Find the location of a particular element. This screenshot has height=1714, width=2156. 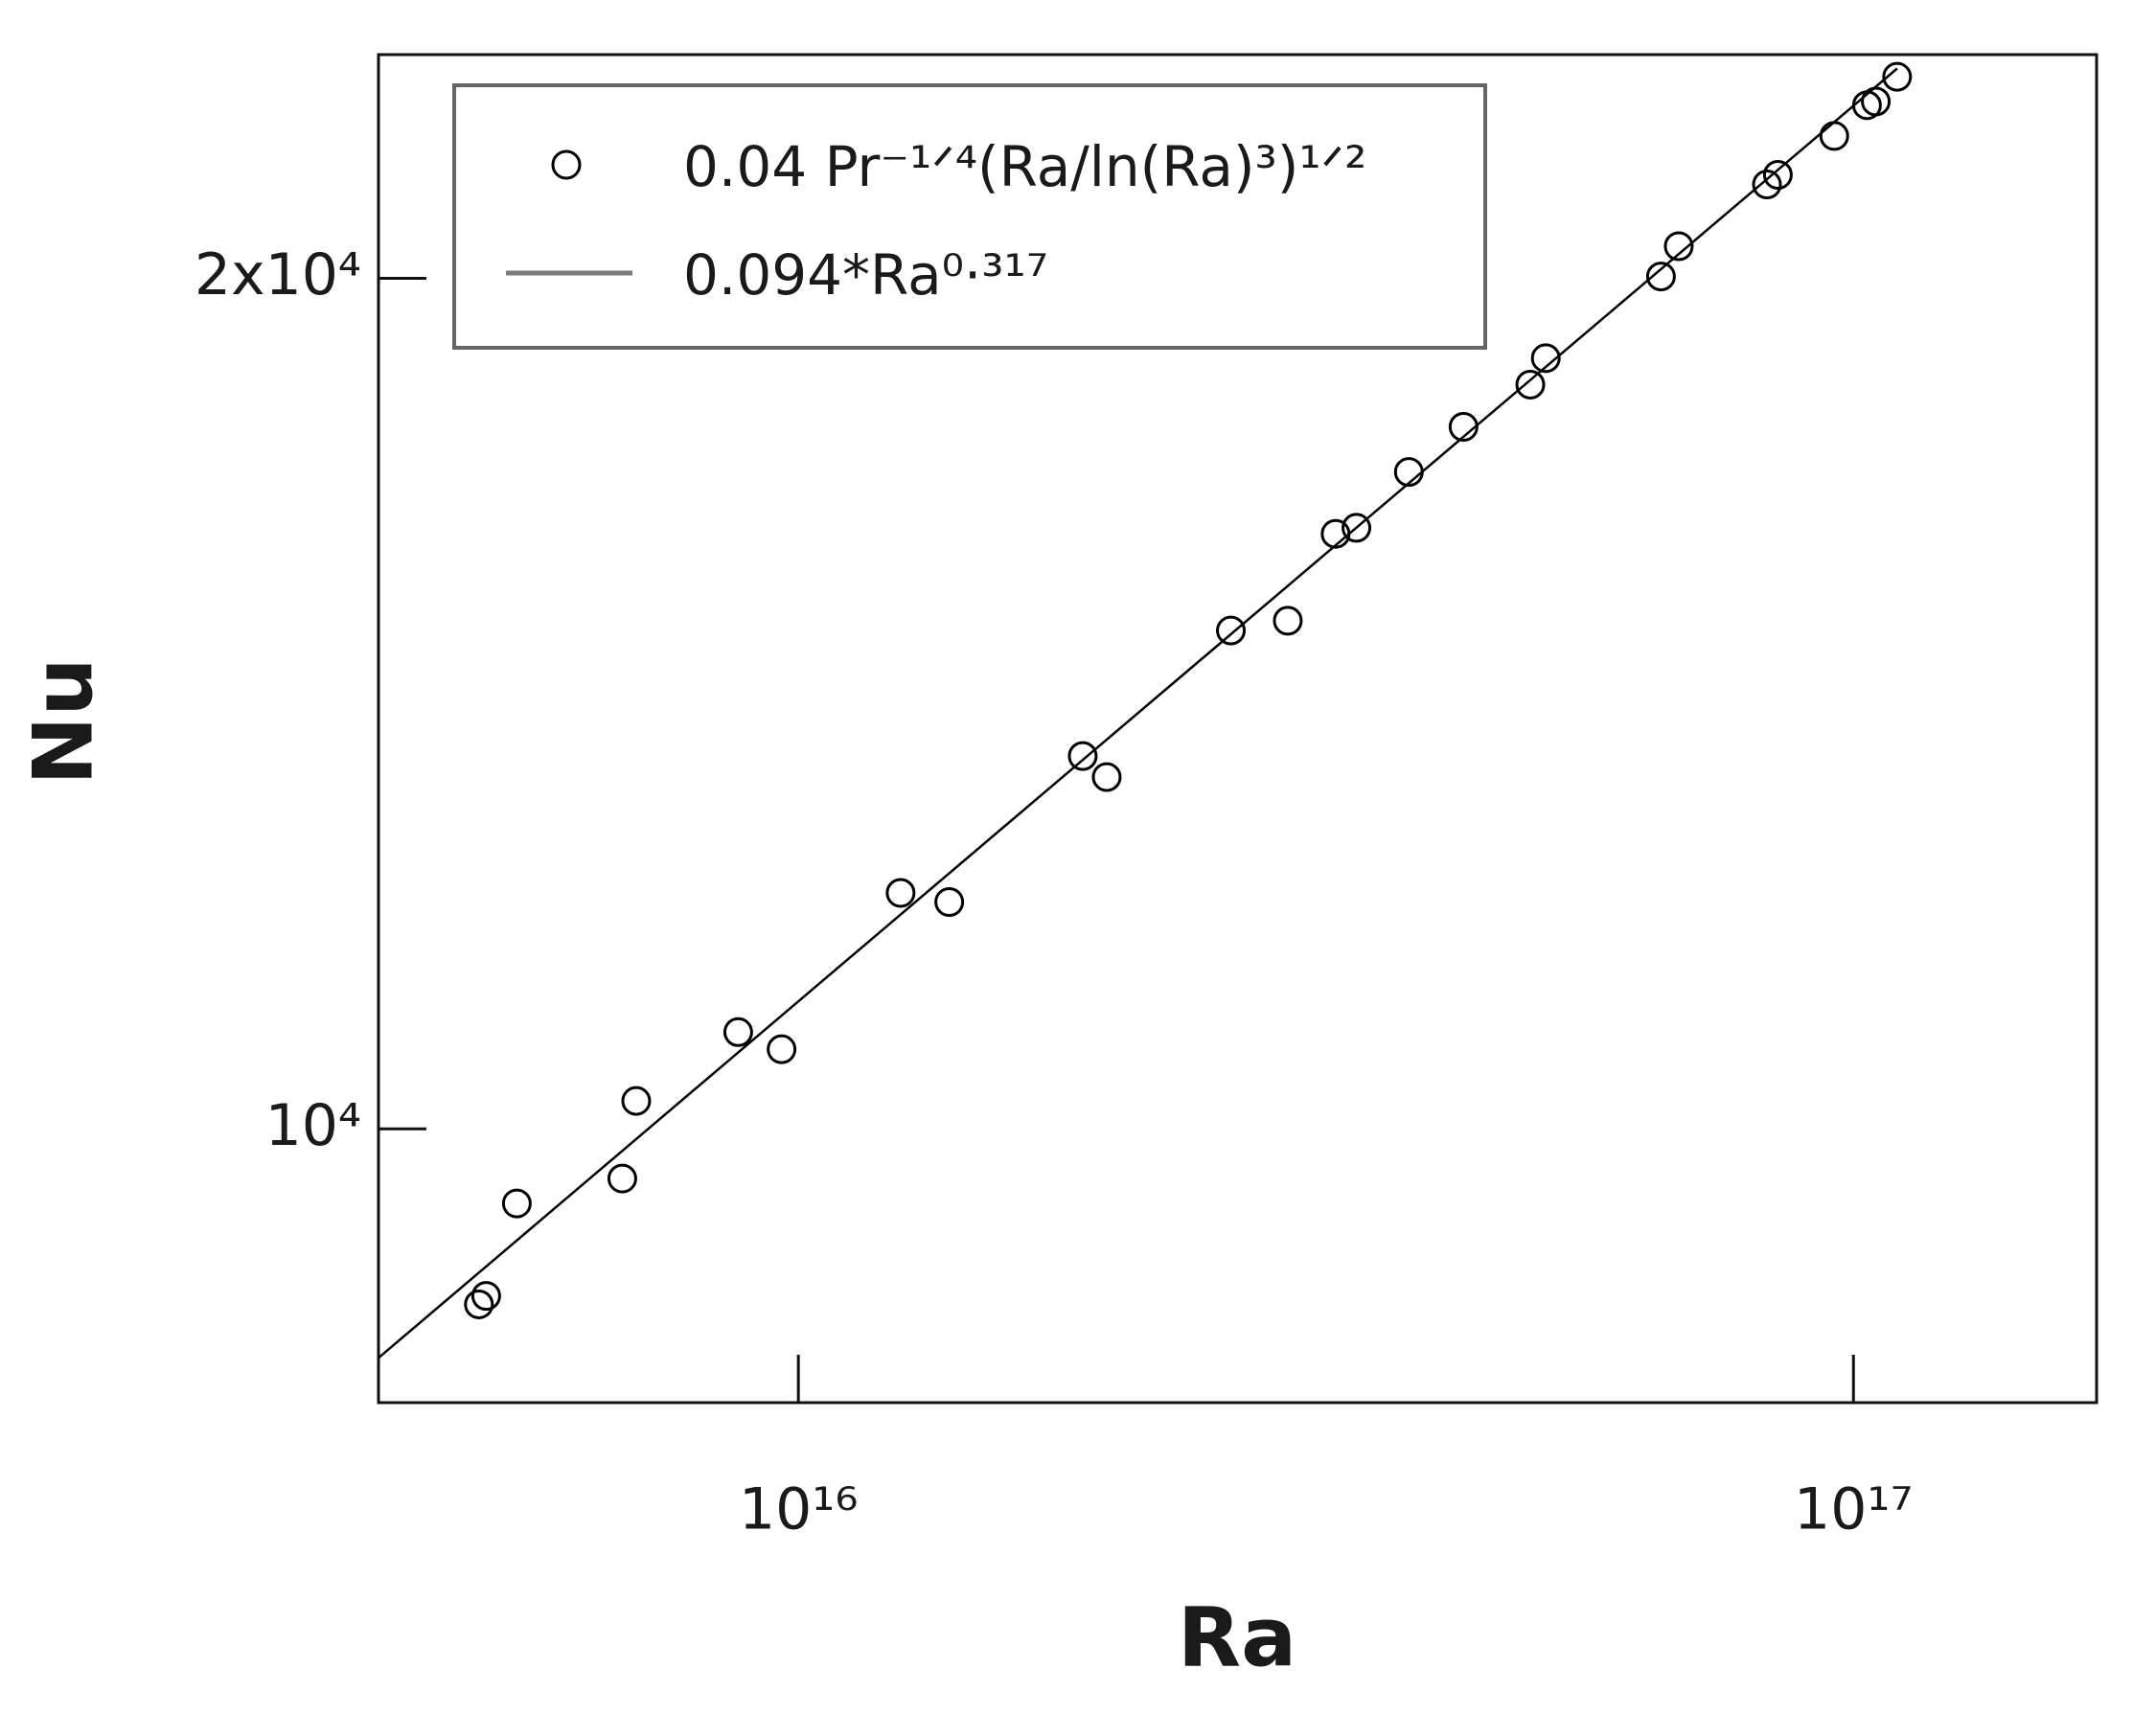

legend-label: 0.04 Pr⁻¹ᐟ⁴(Ra/ln(Ra)³)¹ᐟ² is located at coordinates (1024, 166).